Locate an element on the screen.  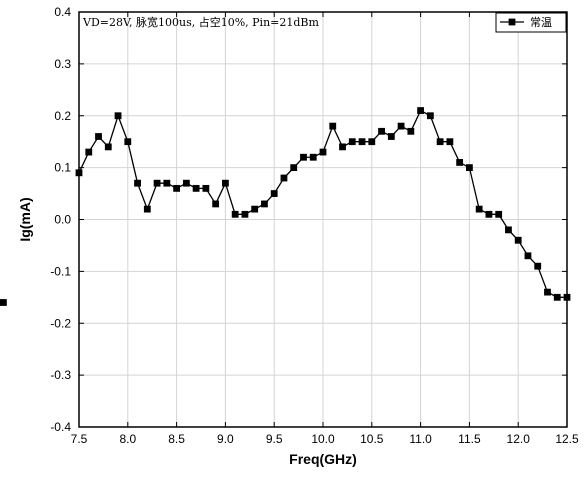
y-tick-label: -0.1 is located at coordinates (60, 271).